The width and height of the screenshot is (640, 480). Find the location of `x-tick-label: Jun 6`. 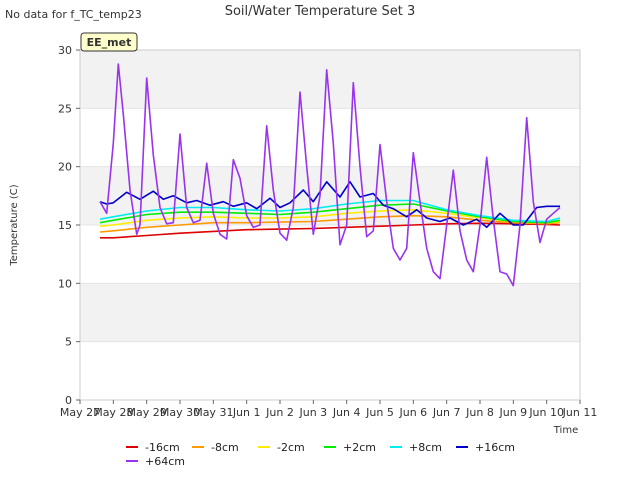

x-tick-label: Jun 6 is located at coordinates (412, 412).